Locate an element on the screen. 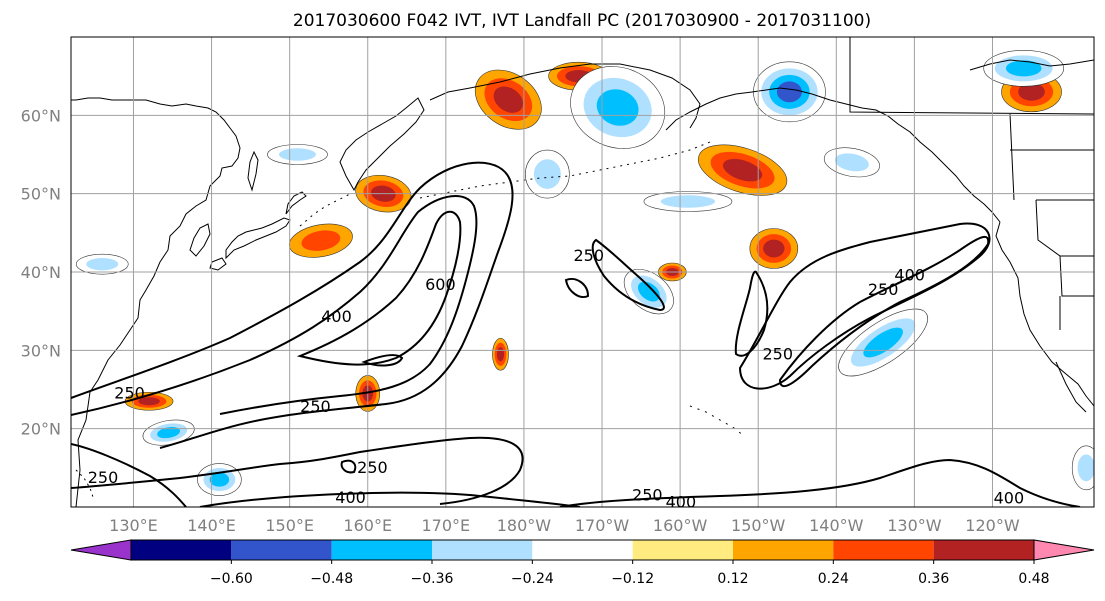 The width and height of the screenshot is (1105, 601). coastline-kamchatka is located at coordinates (382, 144).